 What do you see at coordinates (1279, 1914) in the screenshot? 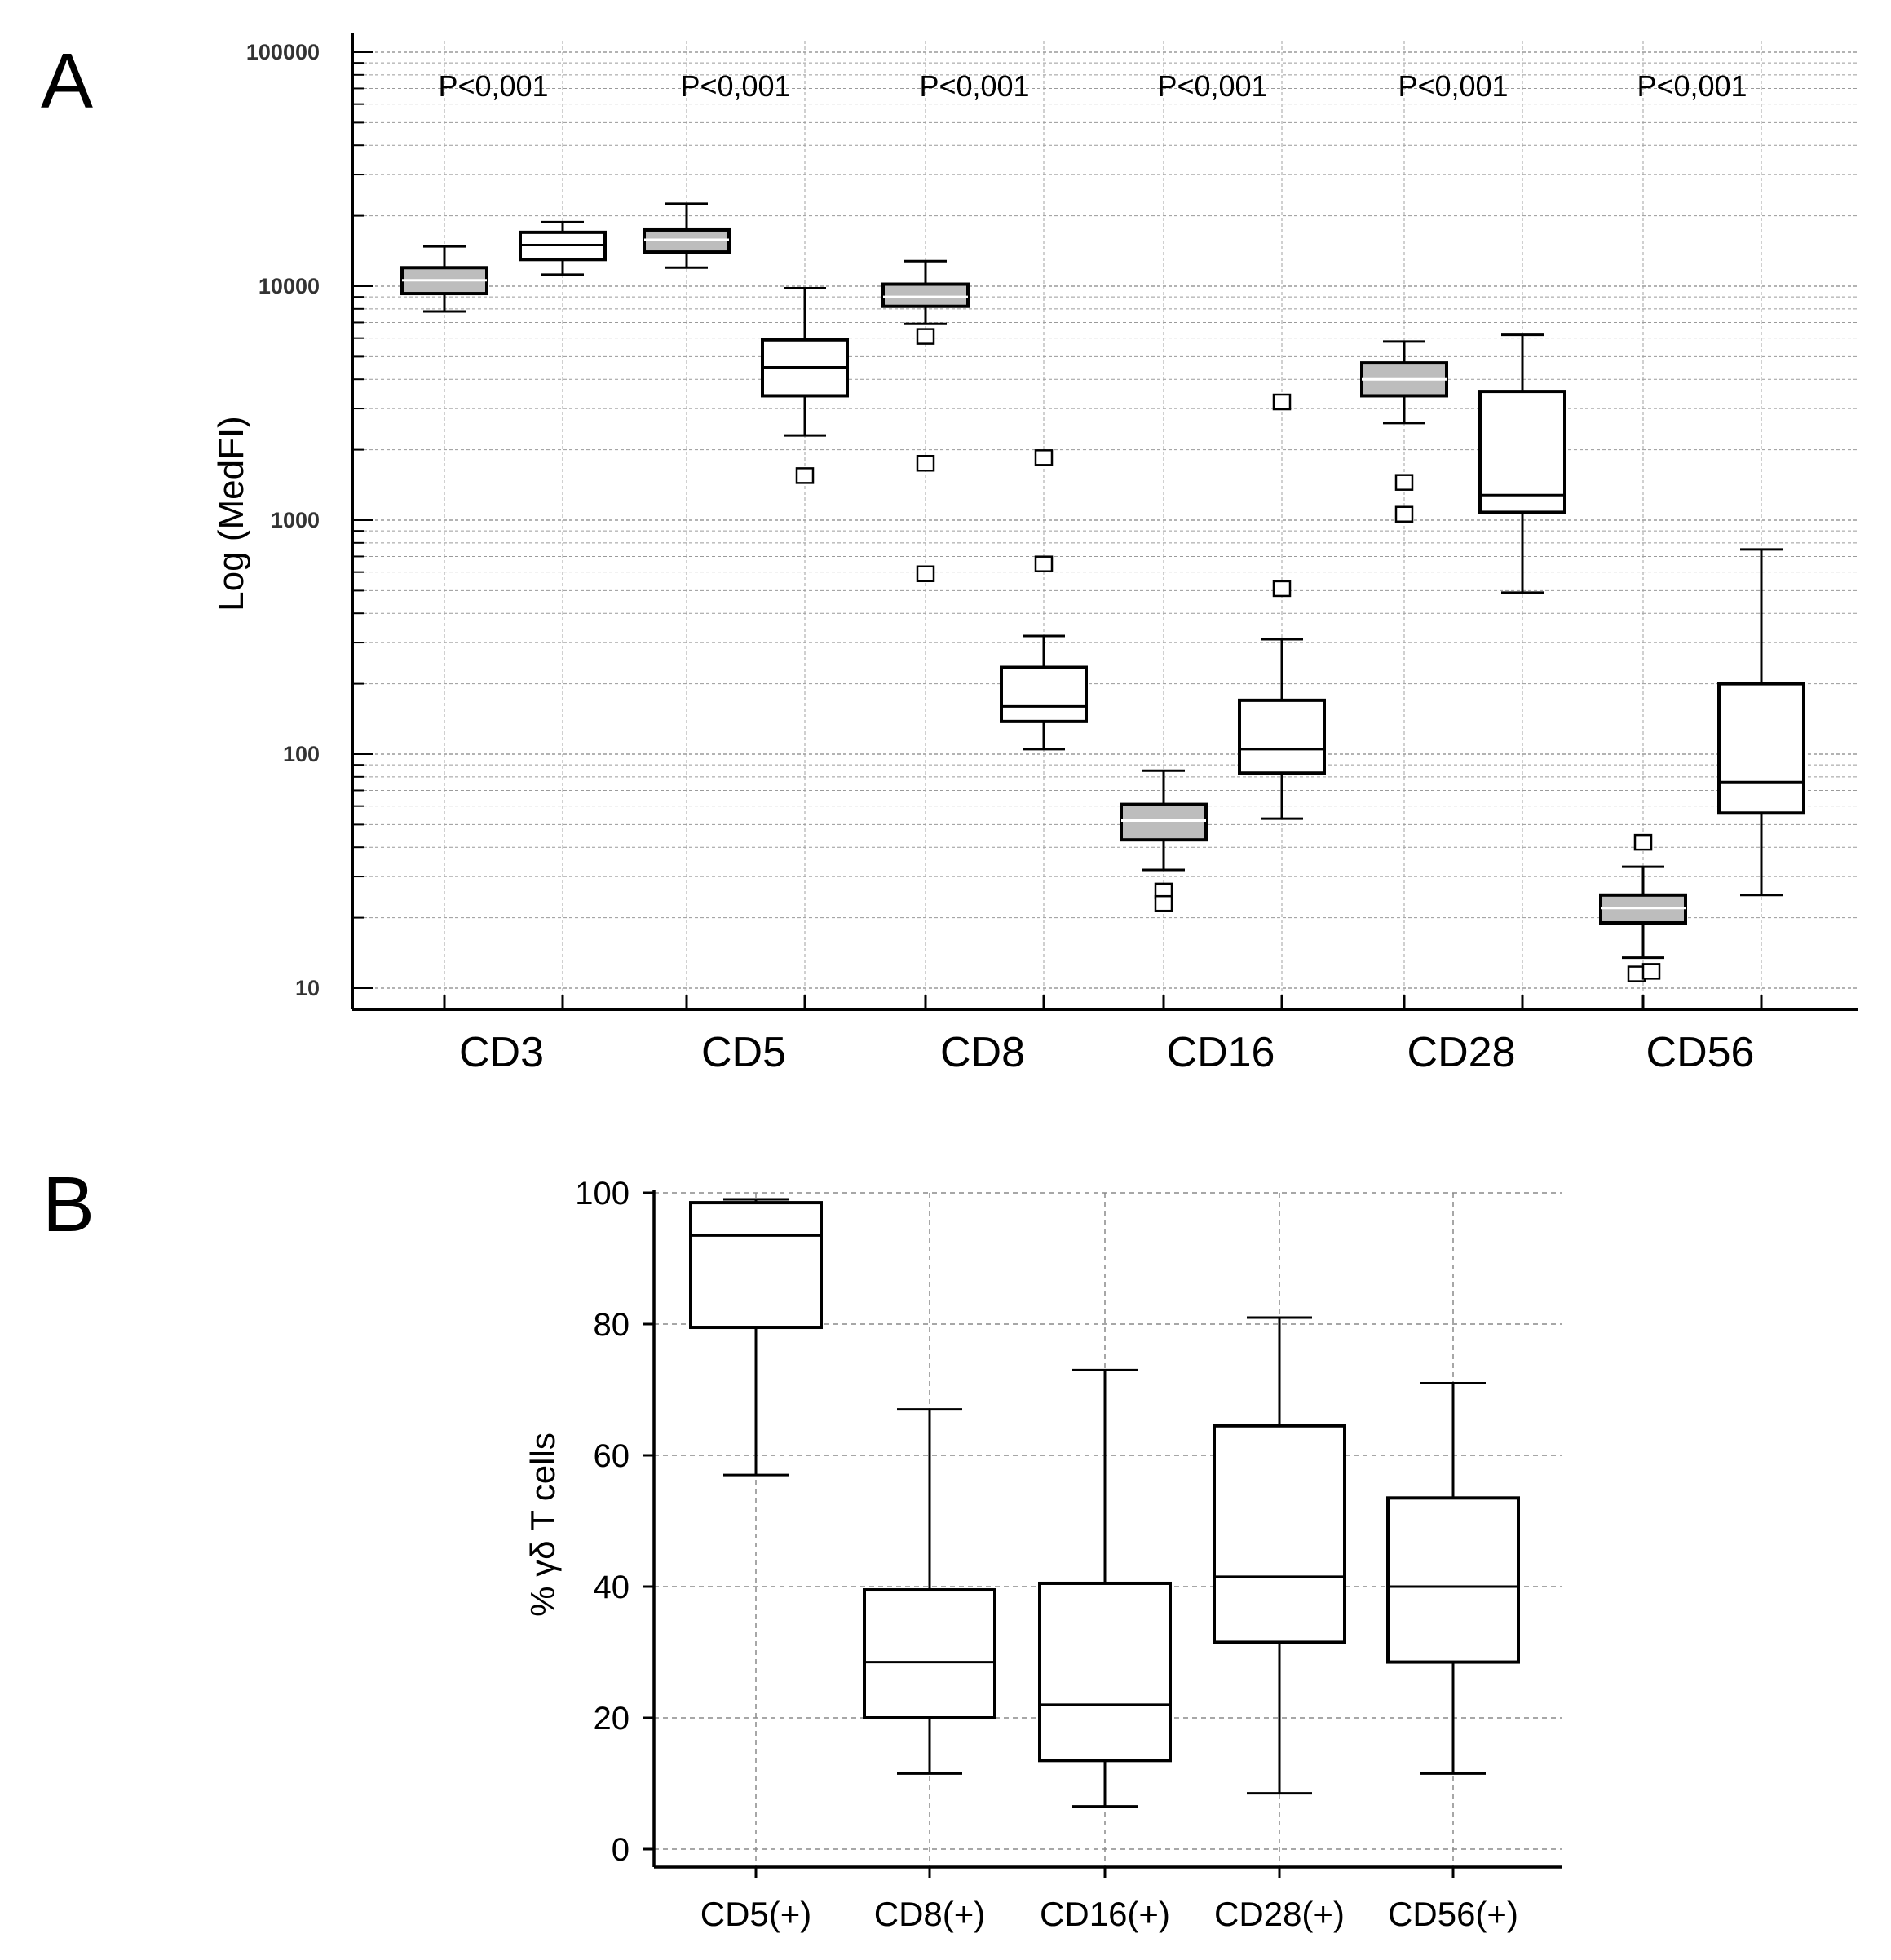
I see `x-category-label: CD28(+)` at bounding box center [1279, 1914].